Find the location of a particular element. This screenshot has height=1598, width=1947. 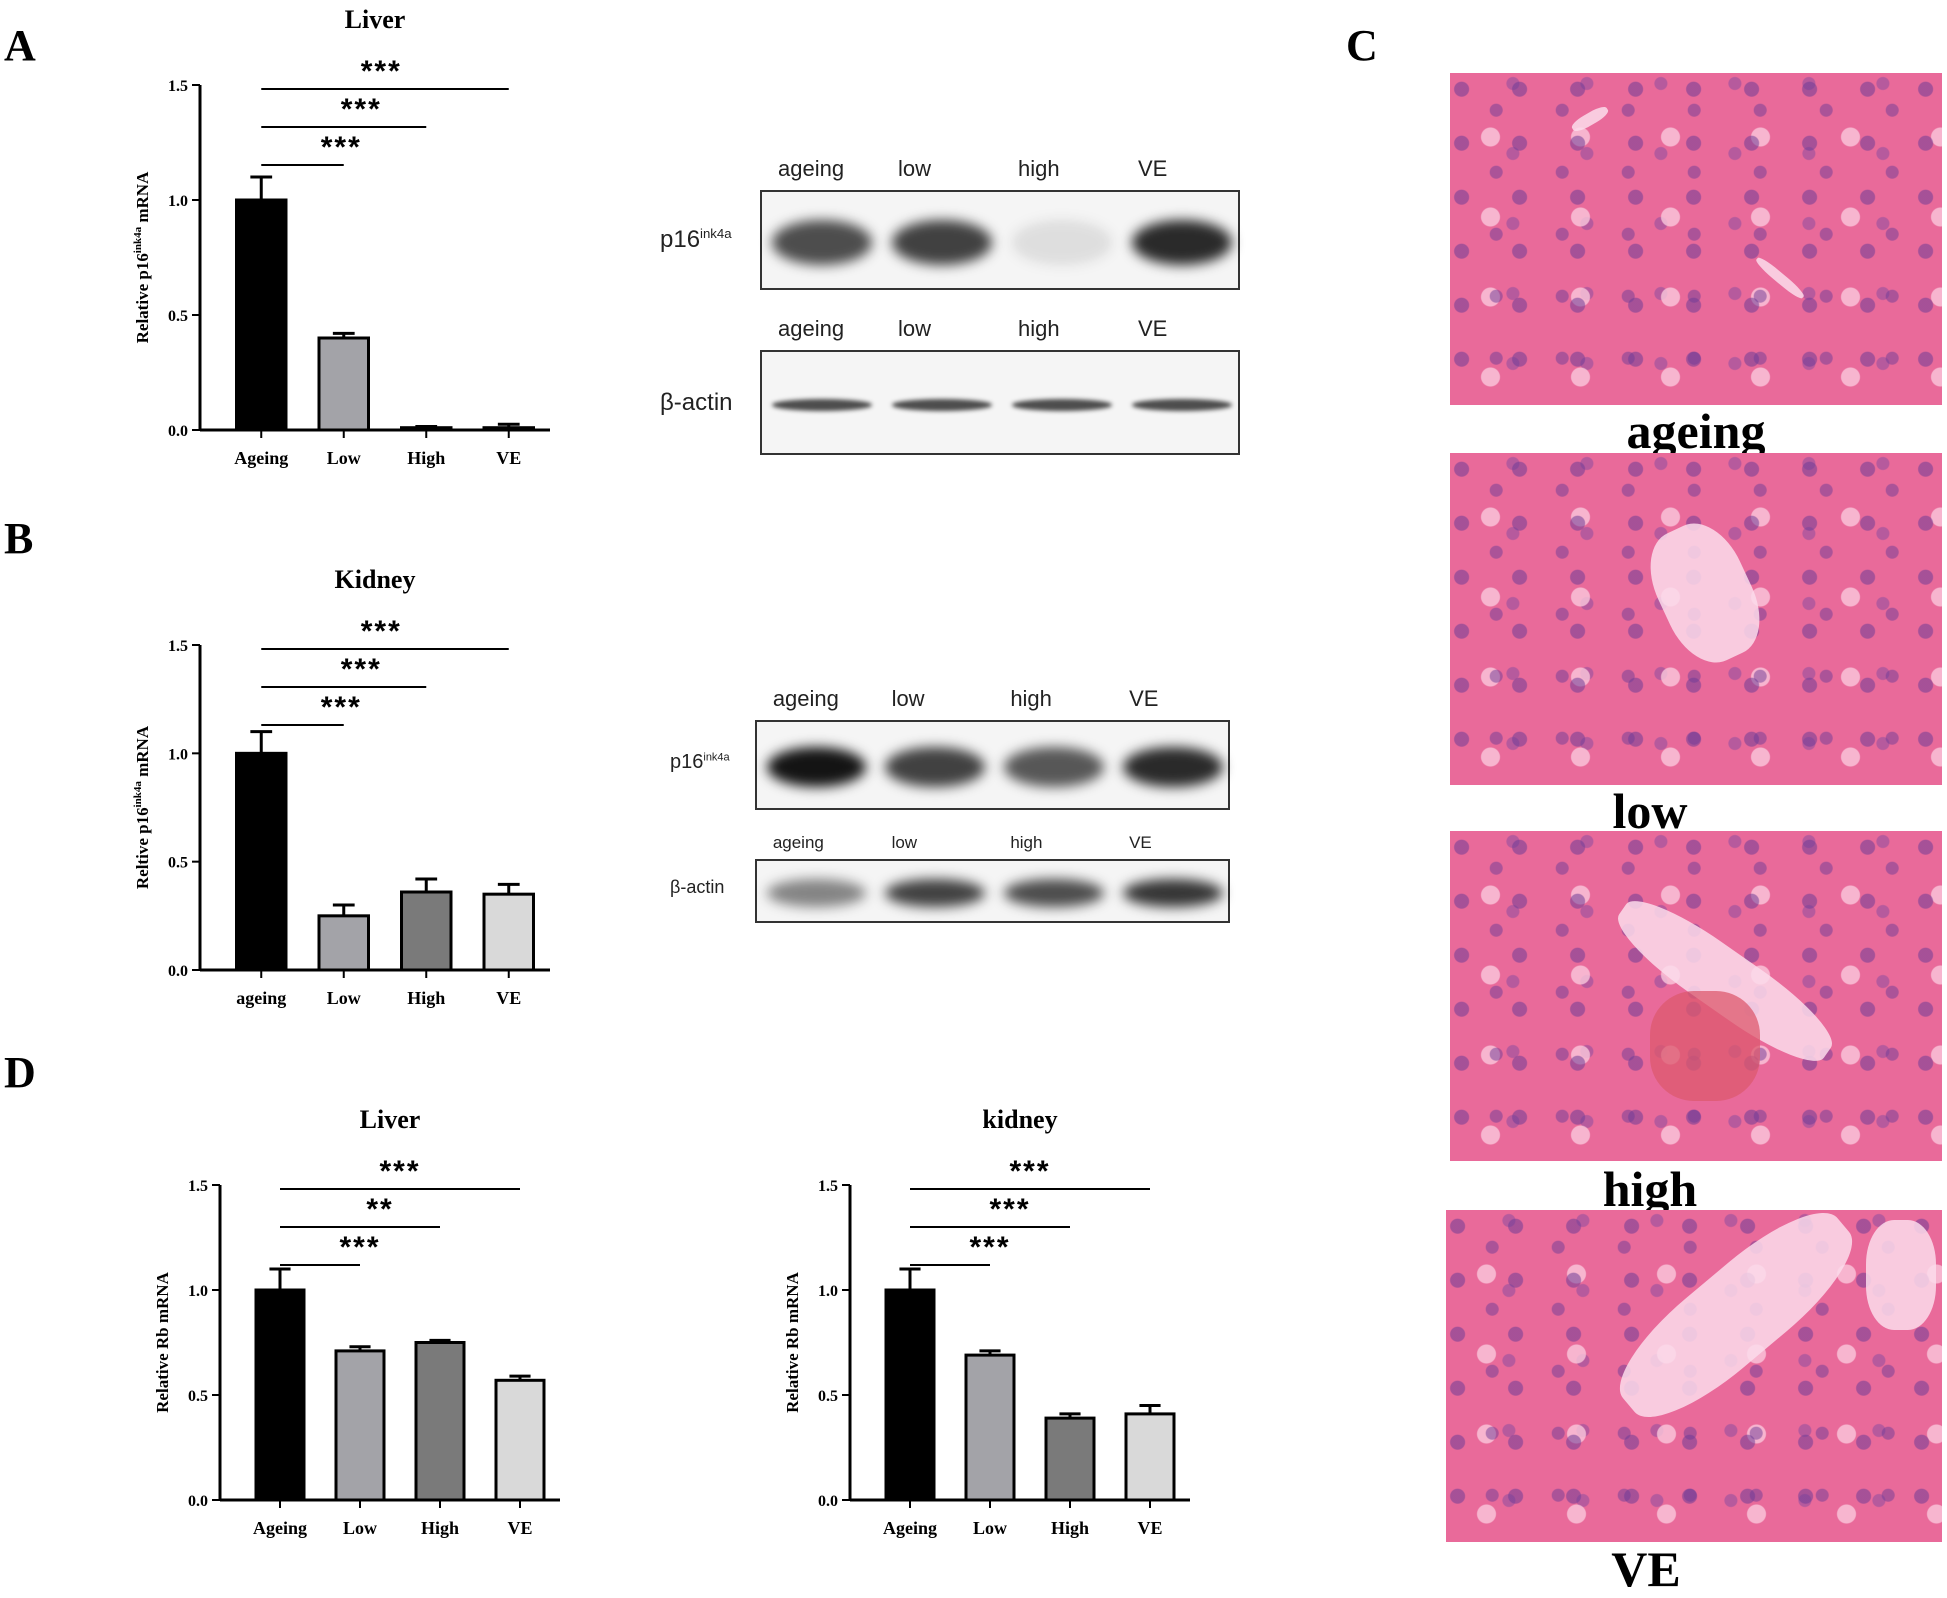

y-axis-label: Relative p16ink4a mRNA is located at coordinates (142, 257).